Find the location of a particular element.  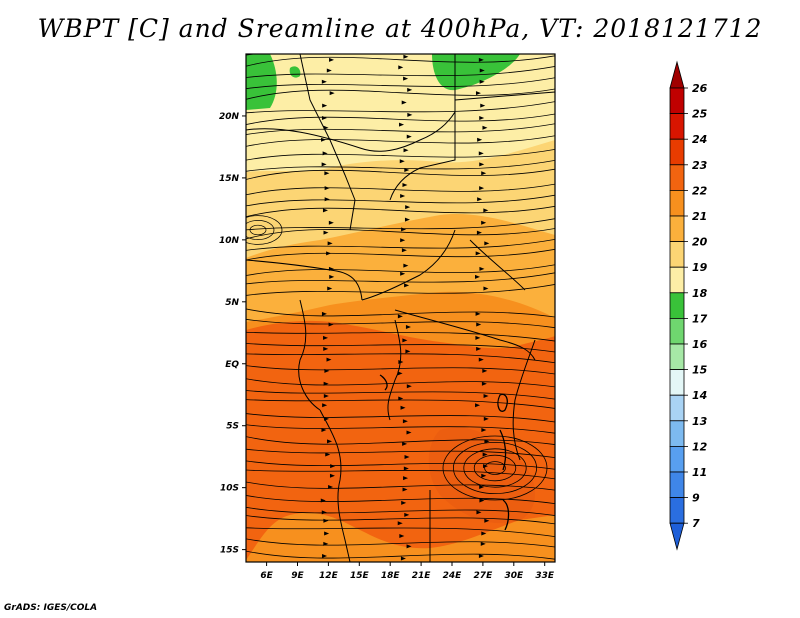

colorbar-label: 26 is located at coordinates (700, 88).